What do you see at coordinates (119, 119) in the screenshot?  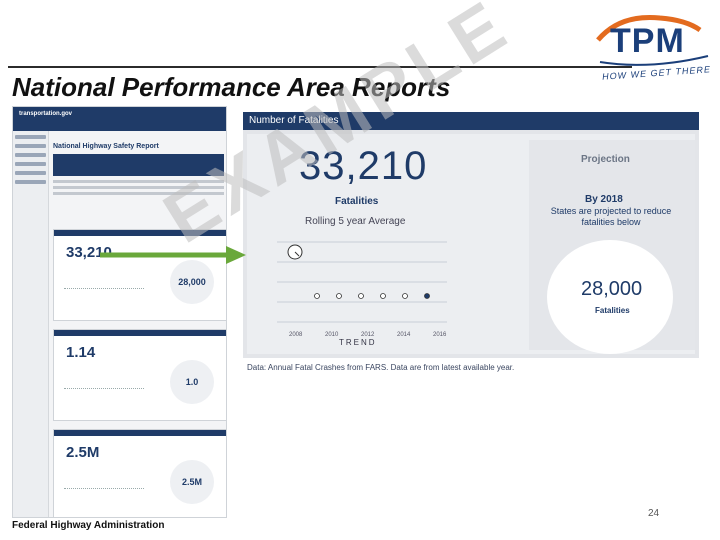 I see `thumbnail-header: transportation.gov` at bounding box center [119, 119].